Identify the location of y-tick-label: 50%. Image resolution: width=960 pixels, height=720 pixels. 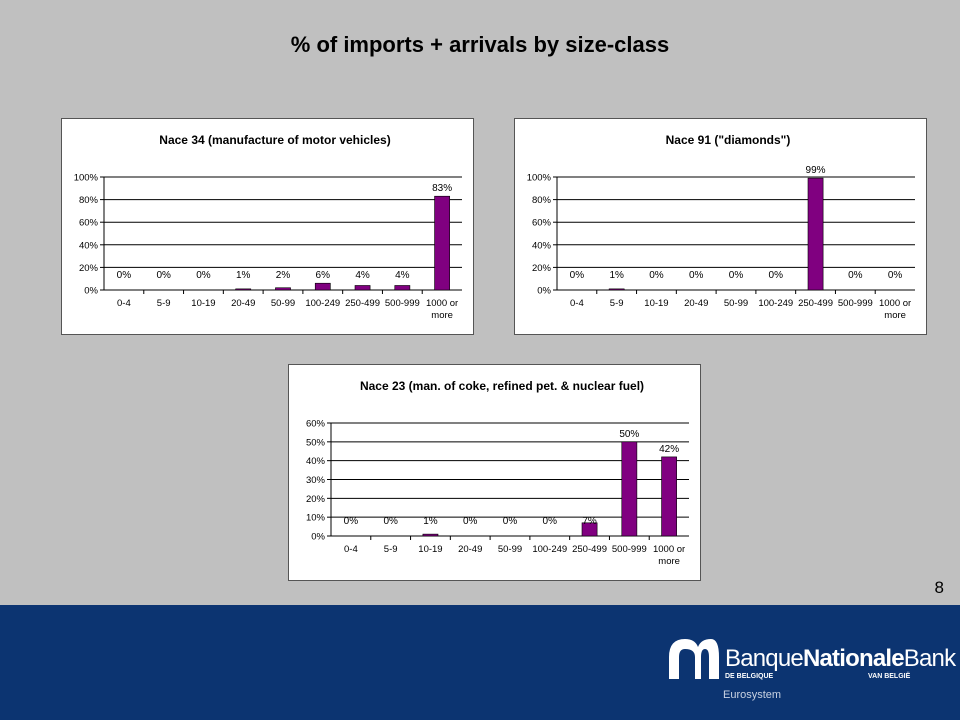
(316, 442).